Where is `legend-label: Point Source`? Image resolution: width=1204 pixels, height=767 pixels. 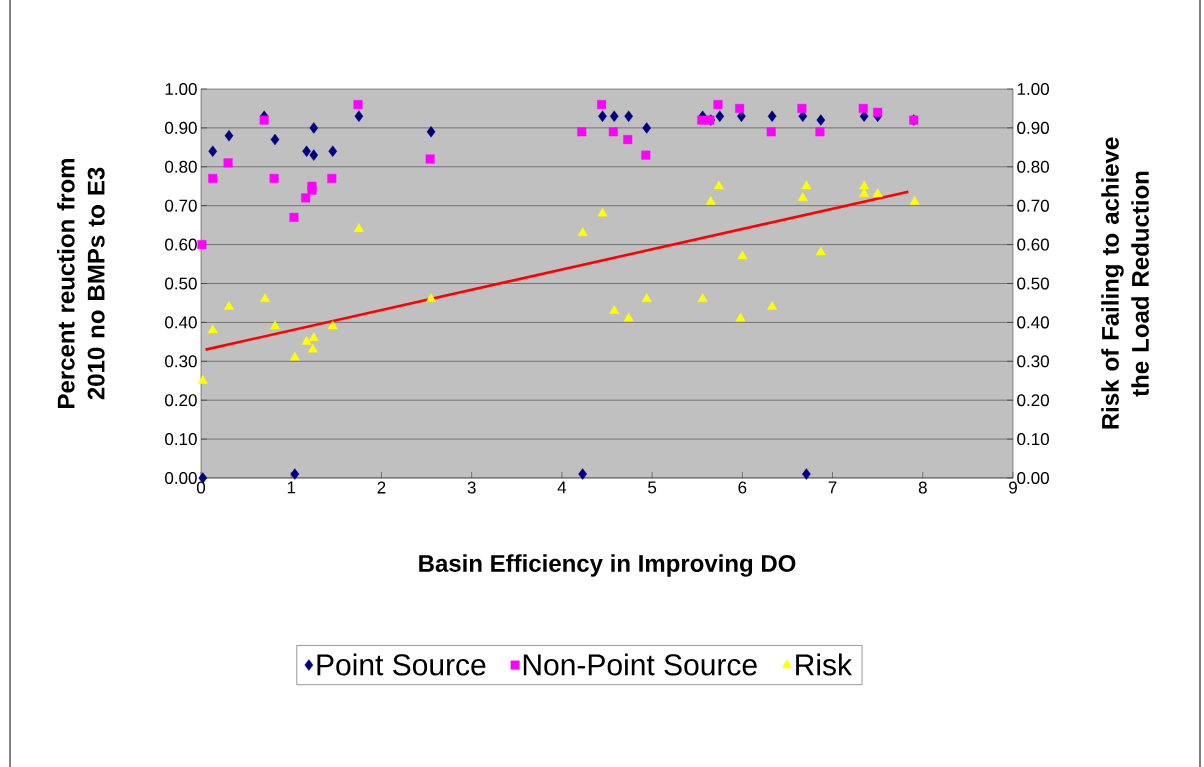 legend-label: Point Source is located at coordinates (401, 664).